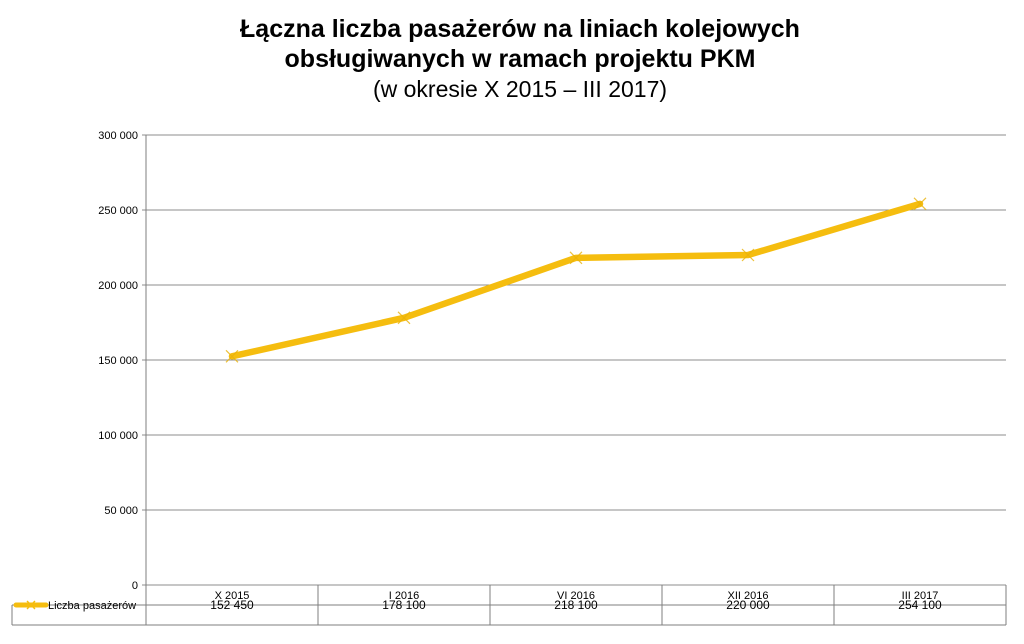  I want to click on chart-title-line-2: obsługiwanych w ramach projektu PKM, so click(520, 59).